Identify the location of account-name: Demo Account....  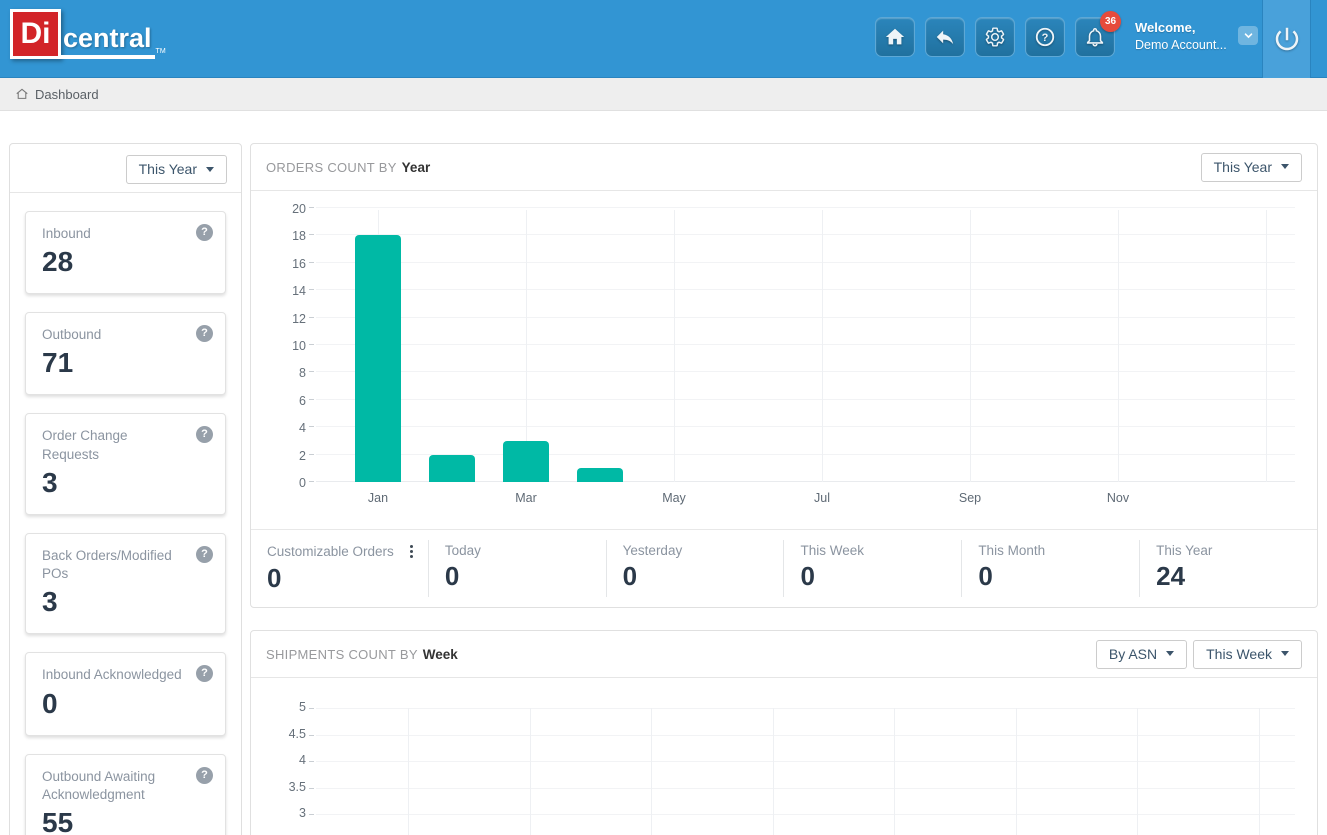
(1181, 45).